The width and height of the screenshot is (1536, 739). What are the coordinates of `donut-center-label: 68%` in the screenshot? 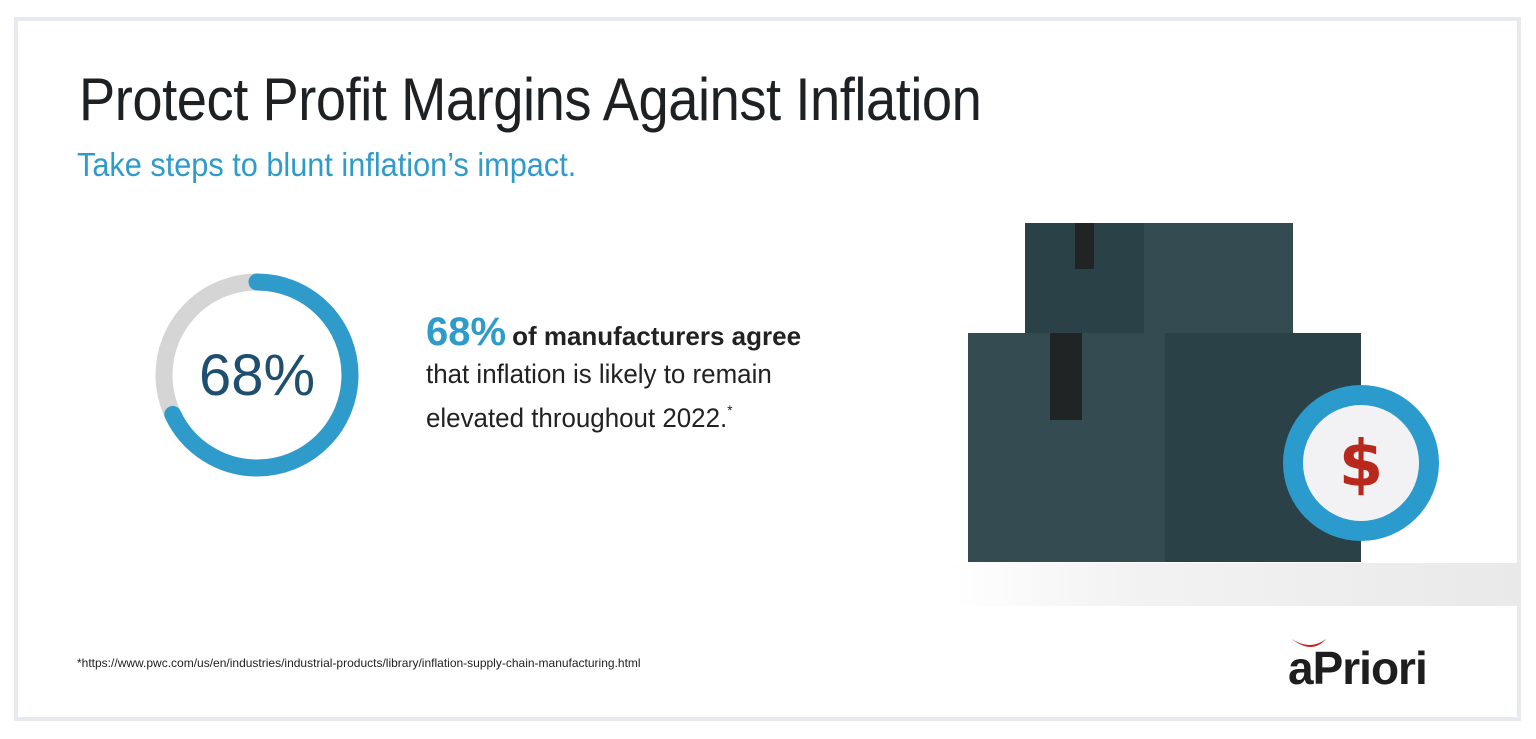 It's located at (257, 375).